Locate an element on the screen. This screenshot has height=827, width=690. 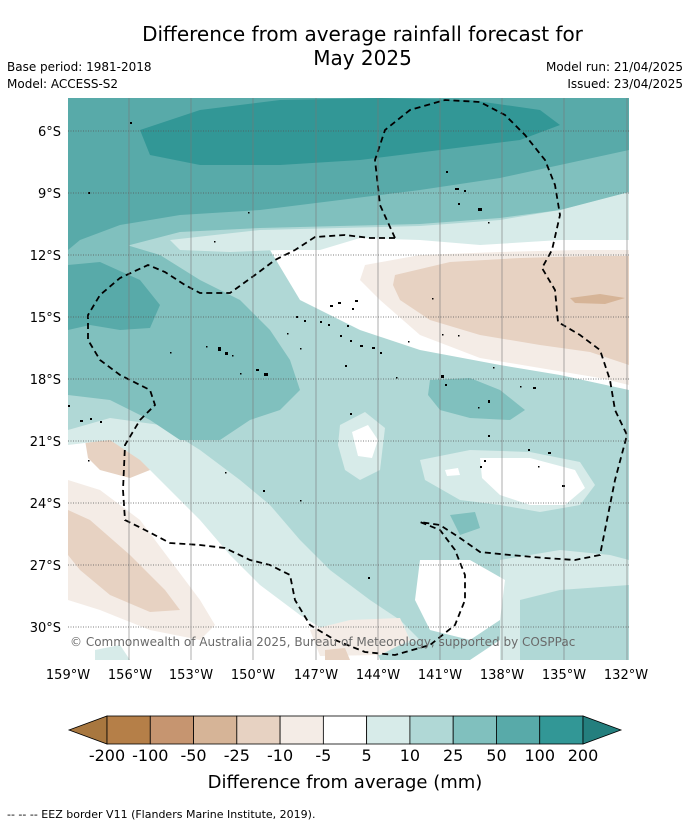
anomaly-region-drier-south is located at coordinates (337, 654).